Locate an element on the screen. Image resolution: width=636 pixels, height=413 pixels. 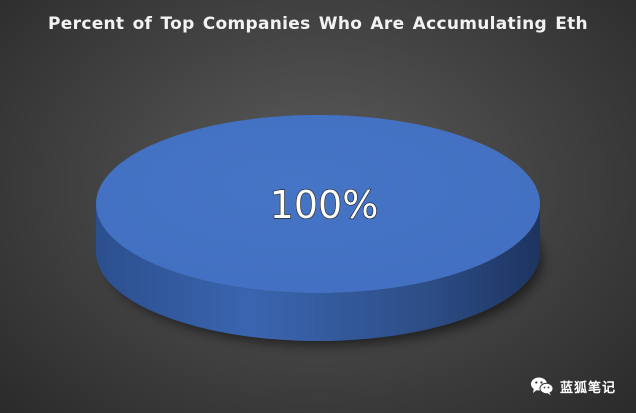
watermark-text: 蓝狐笔记 is located at coordinates (587, 388).